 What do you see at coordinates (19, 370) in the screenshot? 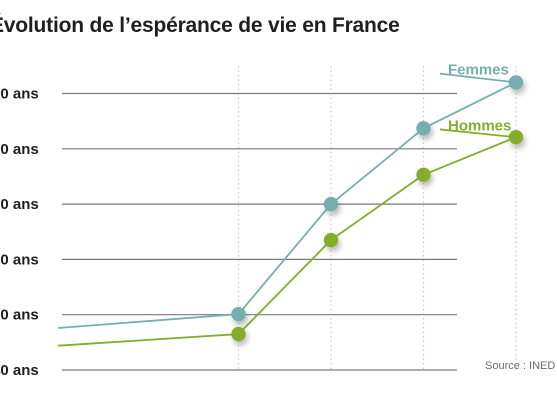
I see `y-tick-label-40: 40 ans` at bounding box center [19, 370].